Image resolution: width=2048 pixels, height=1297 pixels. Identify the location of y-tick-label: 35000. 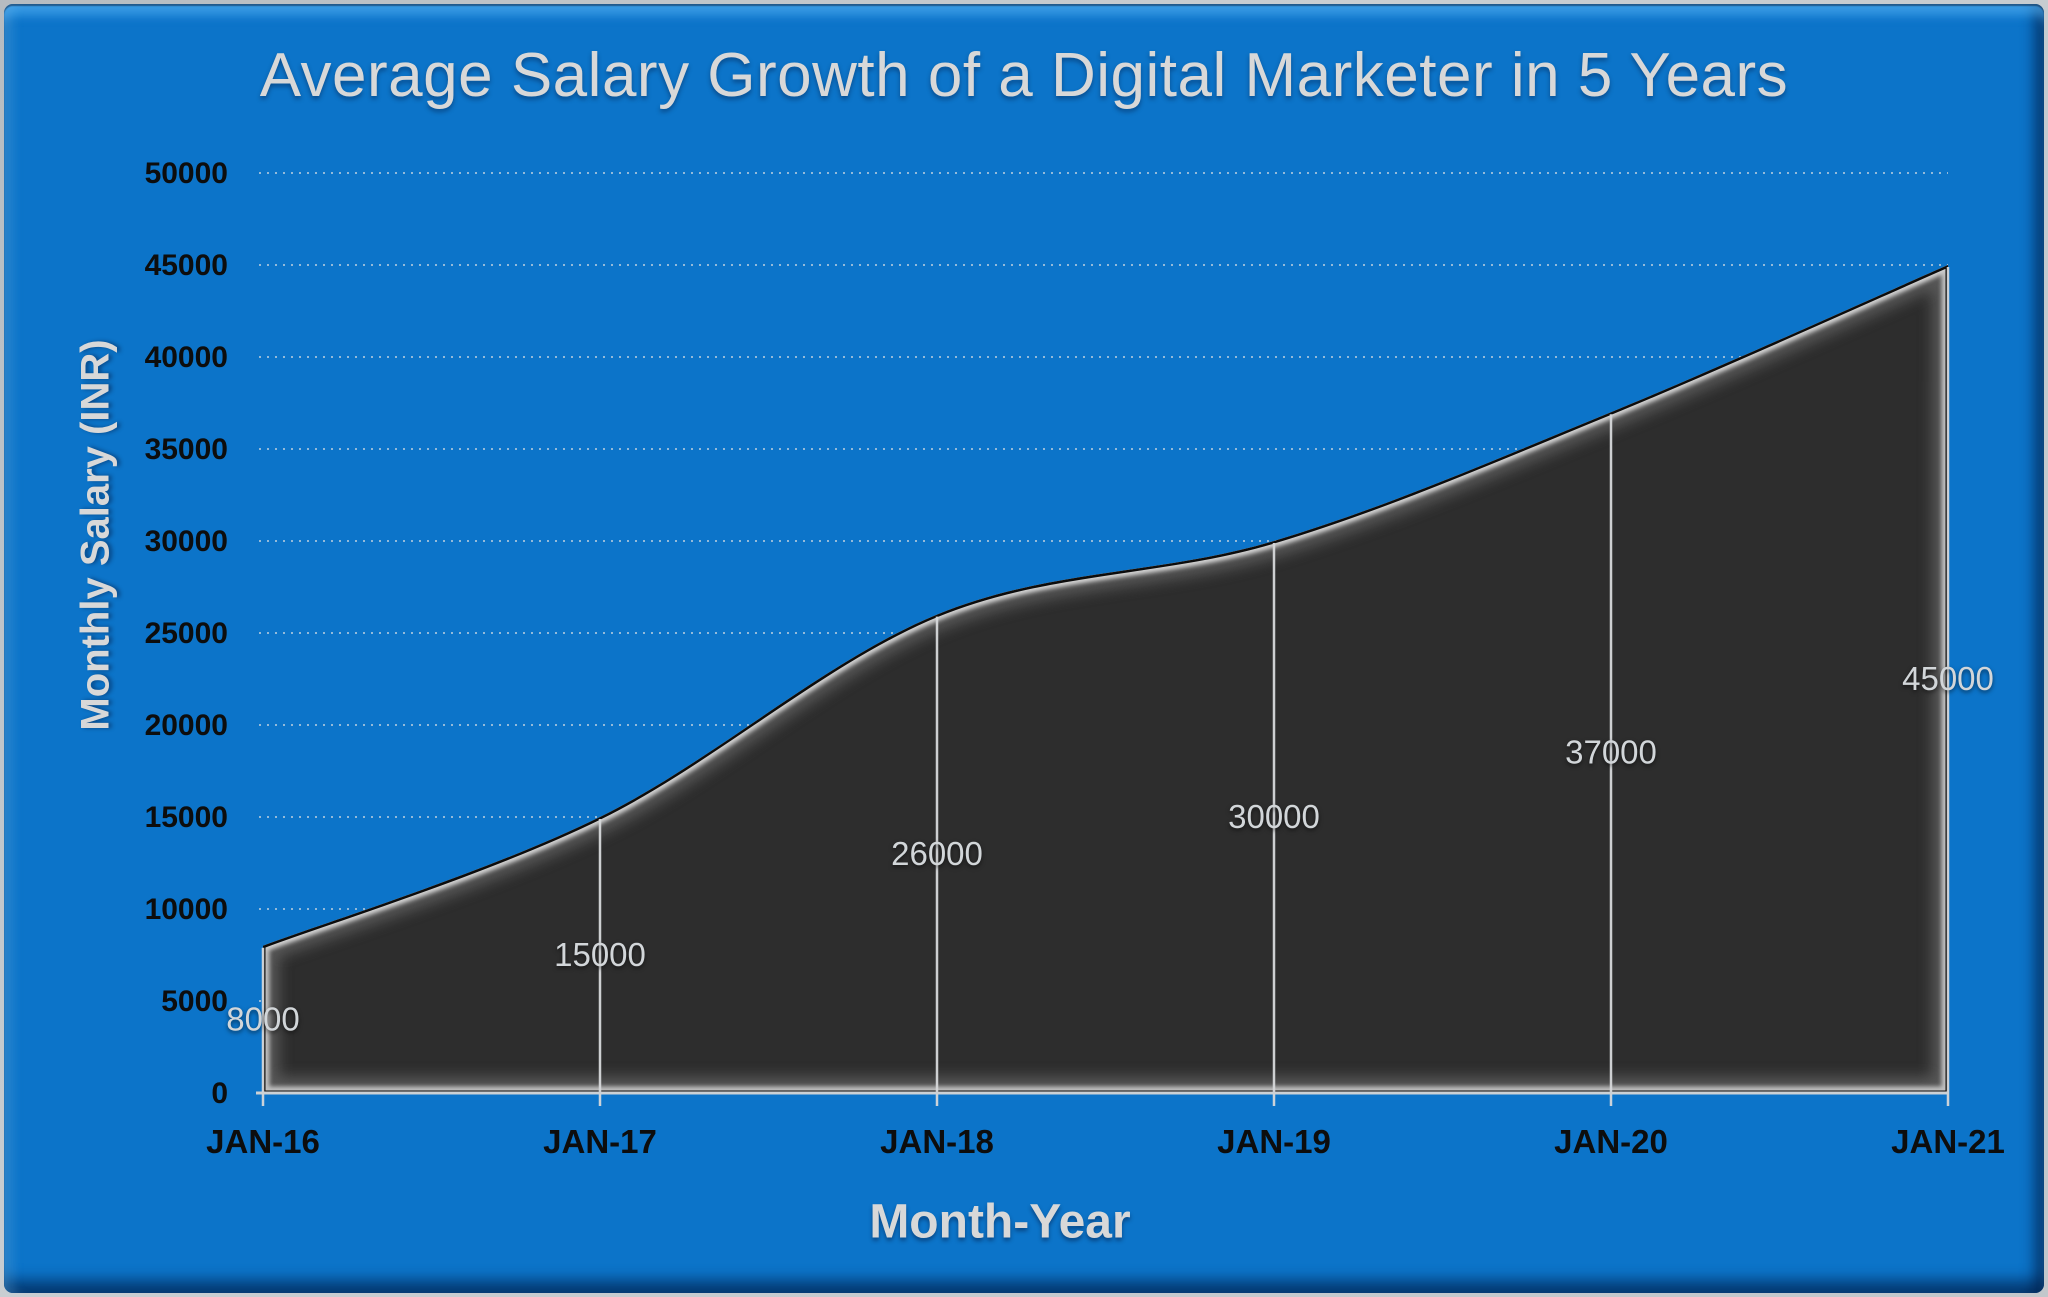
(186, 449).